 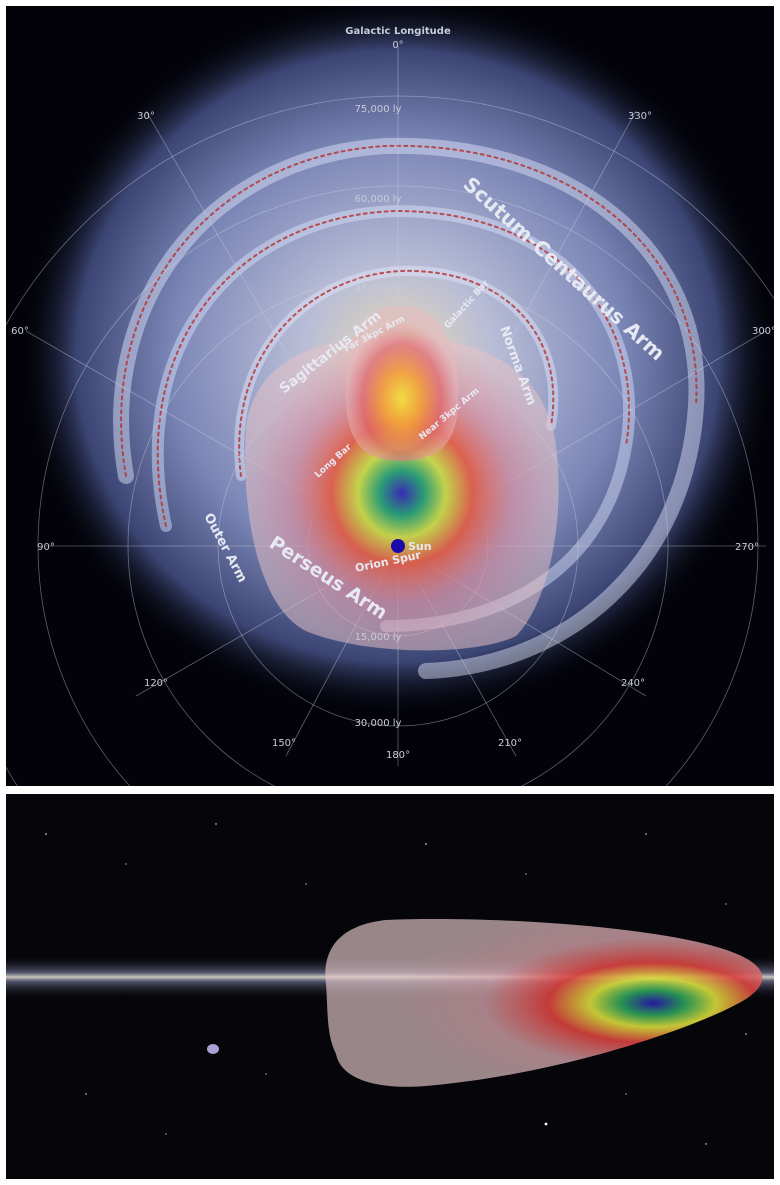 What do you see at coordinates (398, 546) in the screenshot?
I see `sun-marker` at bounding box center [398, 546].